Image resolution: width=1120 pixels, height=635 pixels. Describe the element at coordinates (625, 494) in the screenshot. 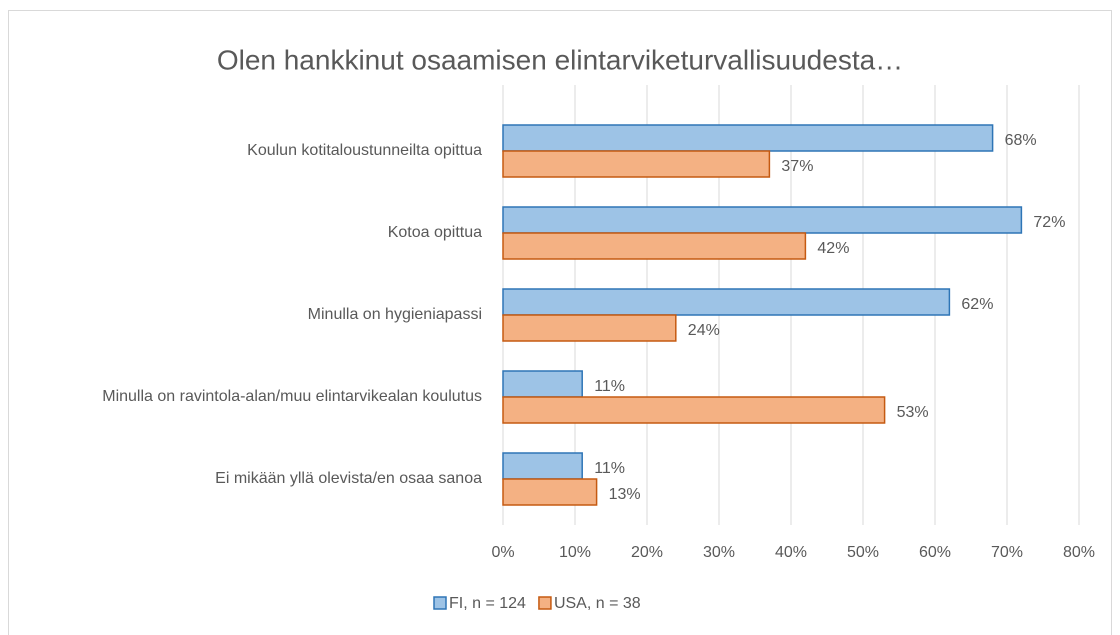

I see `data-label: 13%` at that location.